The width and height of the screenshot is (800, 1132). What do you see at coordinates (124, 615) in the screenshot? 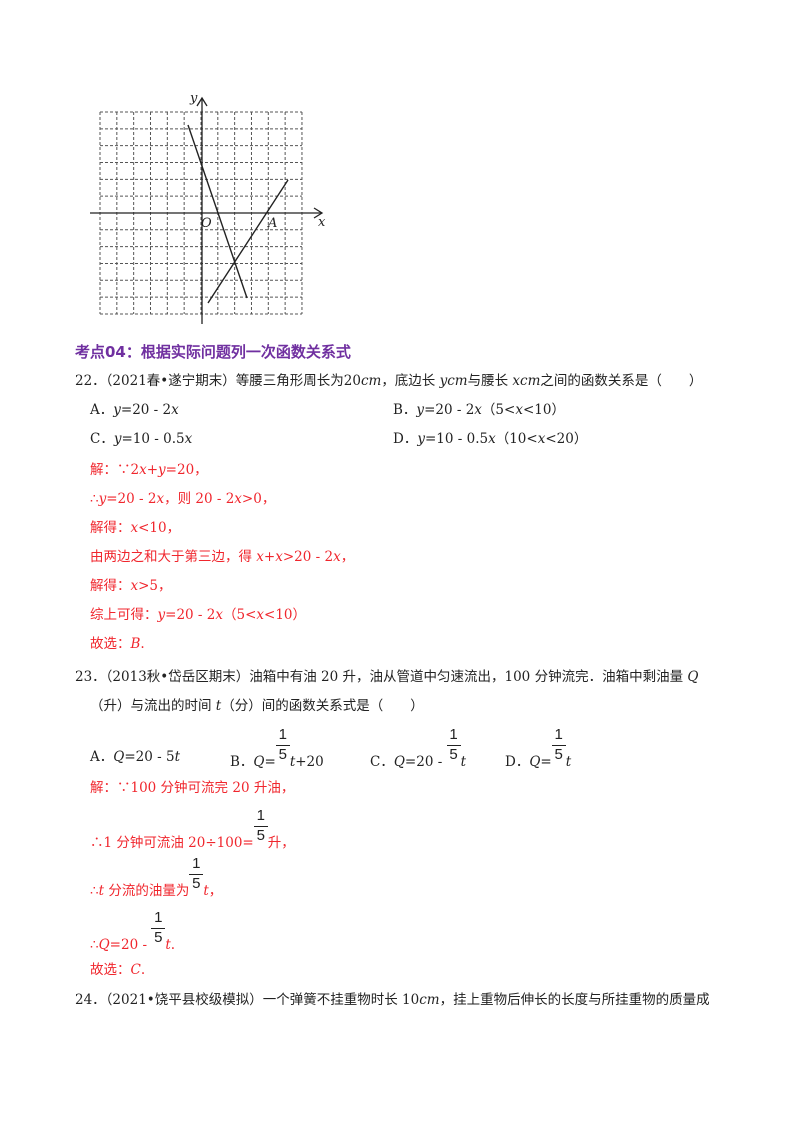
I see `text-segment: 综上可得：` at bounding box center [124, 615].